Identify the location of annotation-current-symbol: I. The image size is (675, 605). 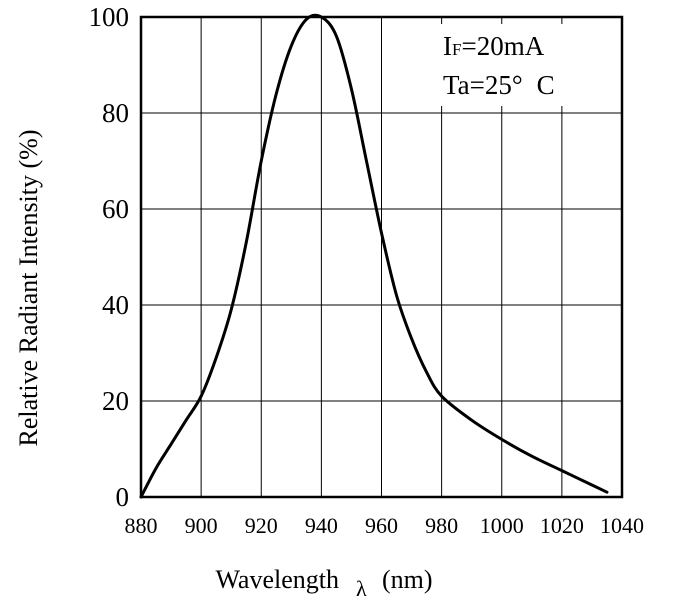
(447, 46).